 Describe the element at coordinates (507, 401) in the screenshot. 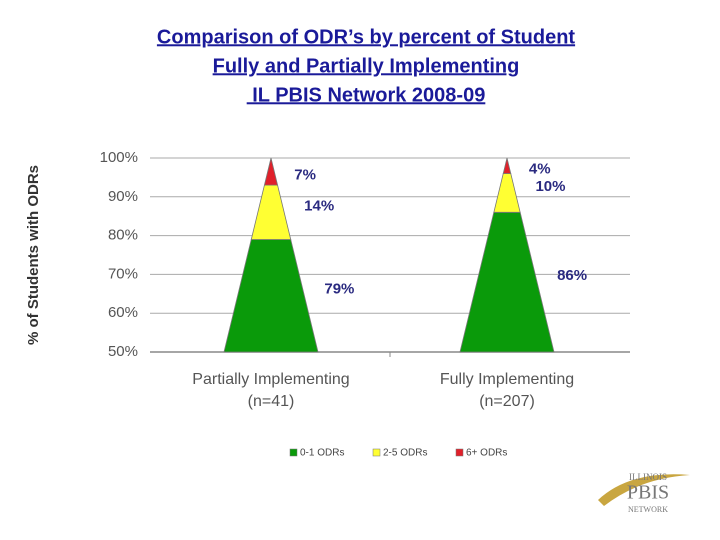

I see `x-tick-sublabel: (n=207)` at that location.